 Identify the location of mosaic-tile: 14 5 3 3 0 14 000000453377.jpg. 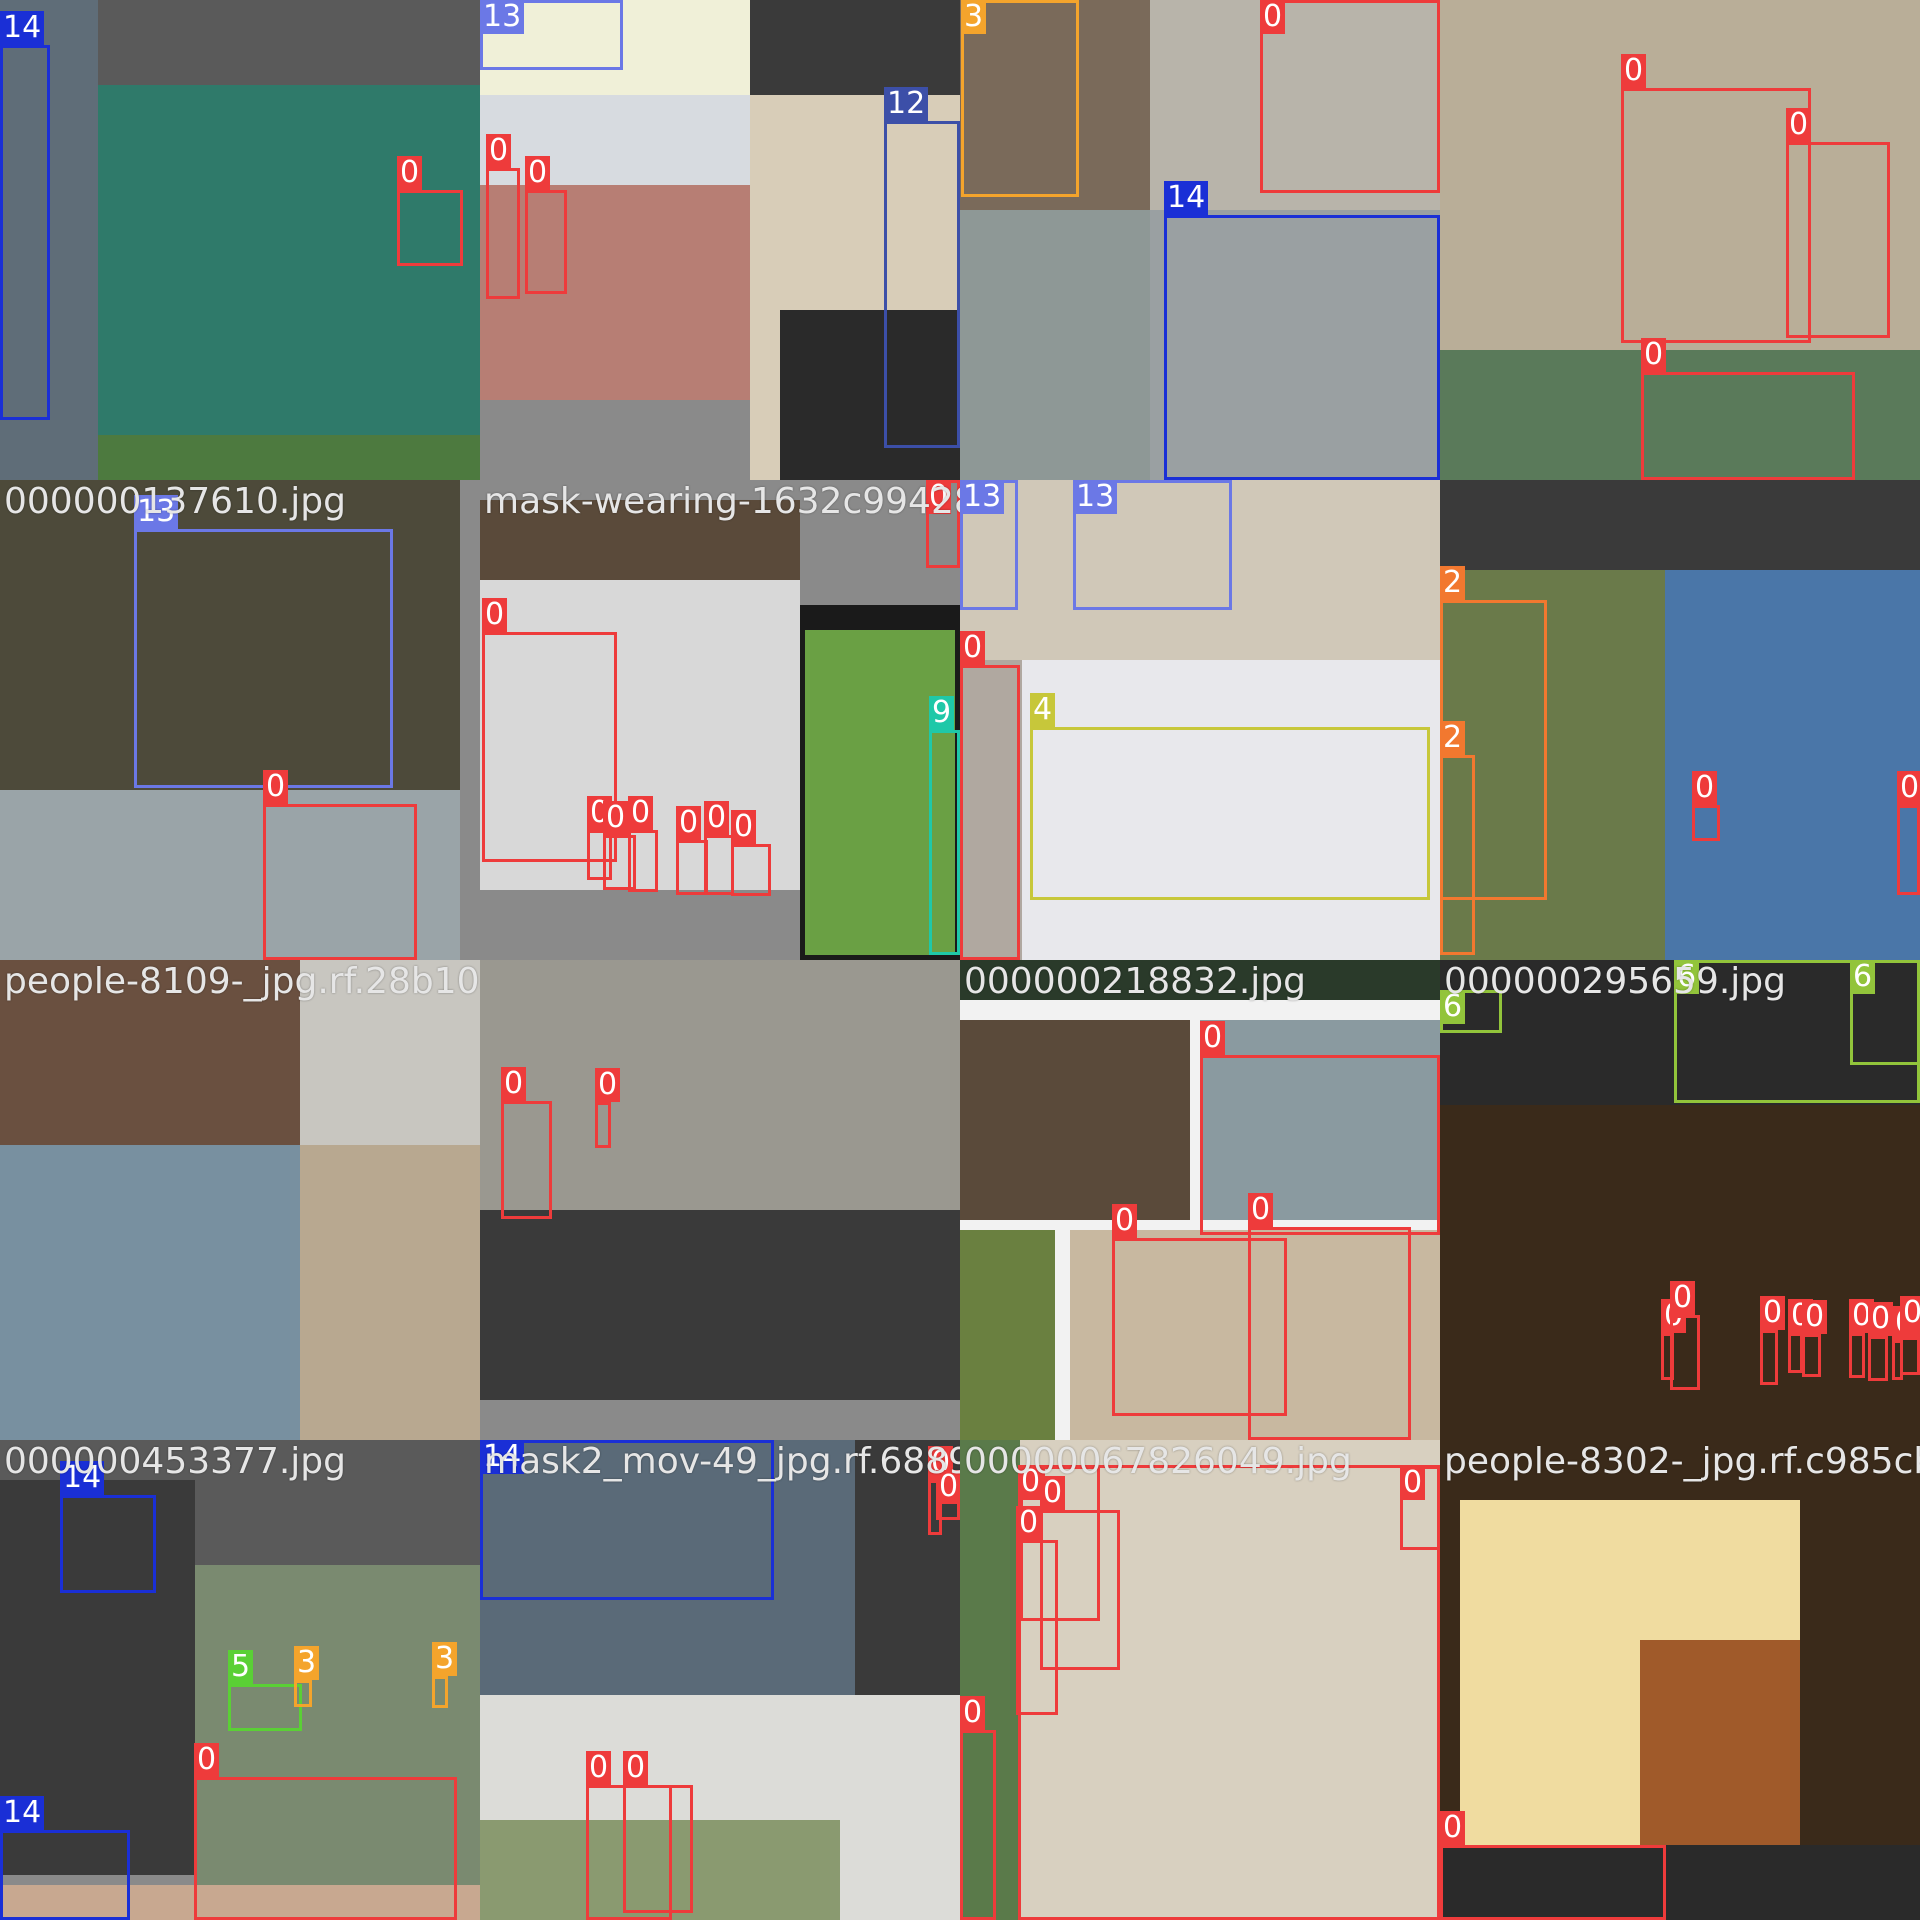
(240, 1680).